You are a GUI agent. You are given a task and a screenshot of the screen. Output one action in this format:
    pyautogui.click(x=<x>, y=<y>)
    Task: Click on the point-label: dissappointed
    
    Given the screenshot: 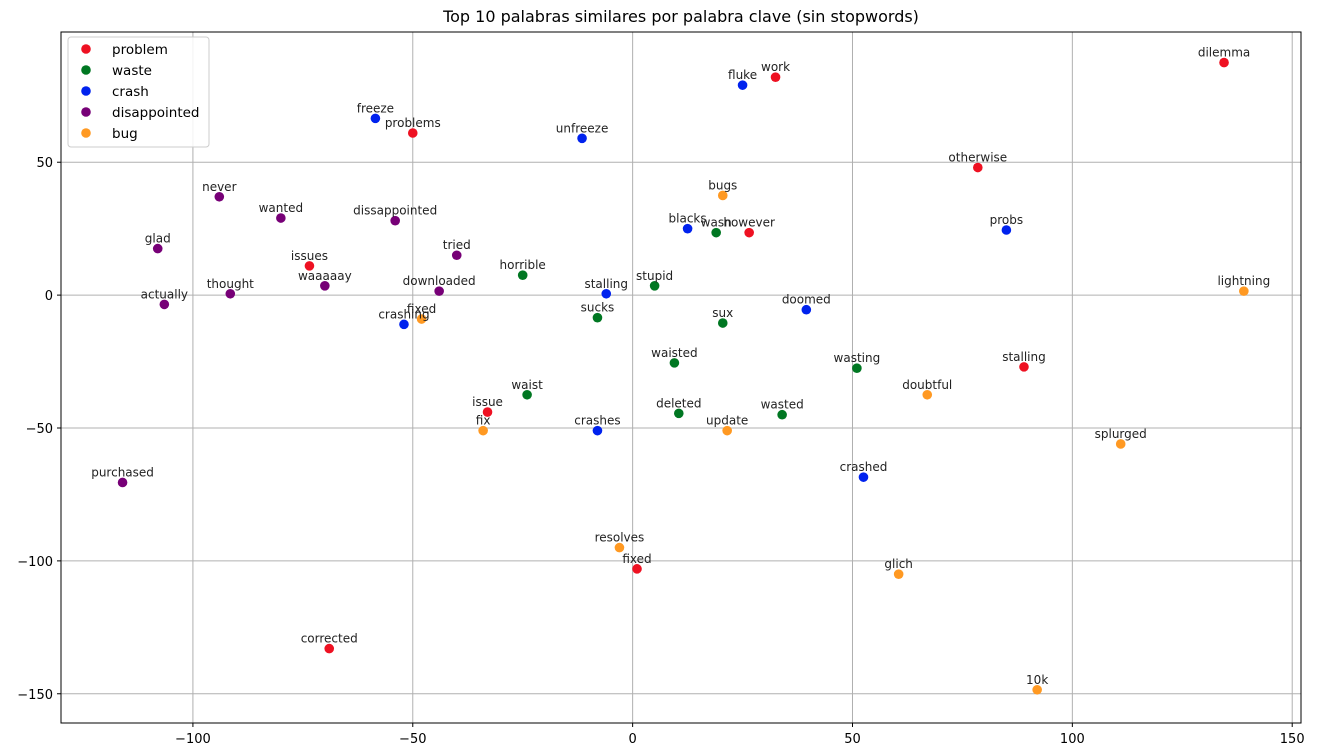 What is the action you would take?
    pyautogui.click(x=395, y=211)
    